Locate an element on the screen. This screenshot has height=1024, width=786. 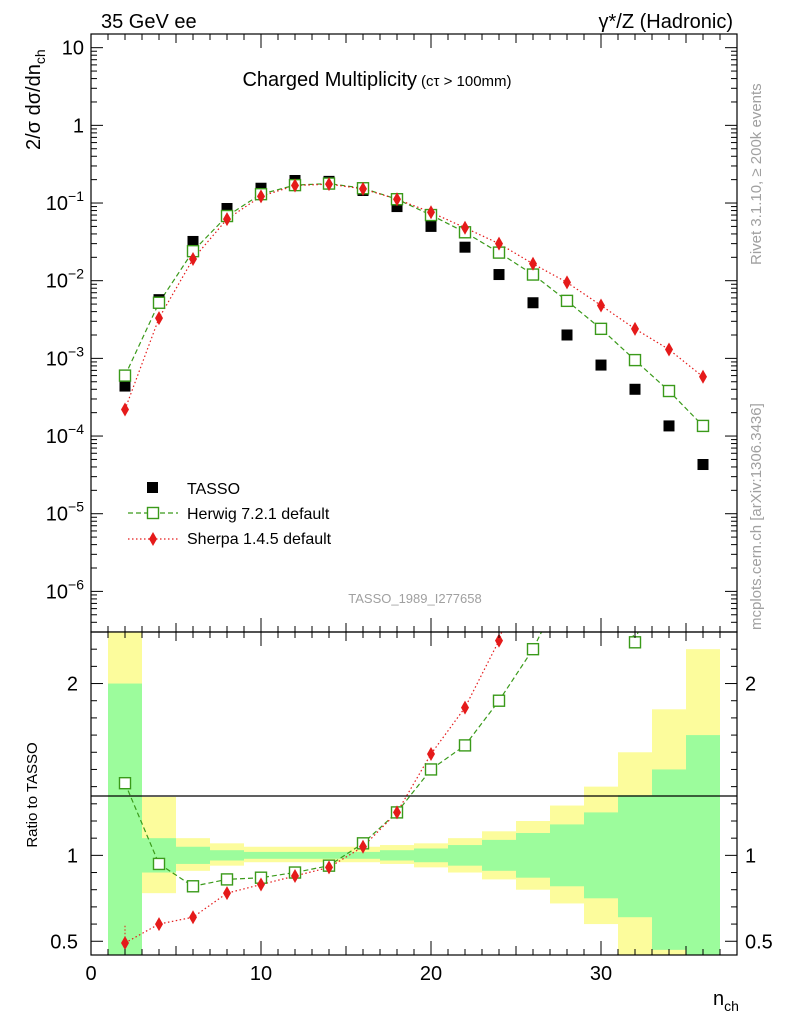
legend-label-tasso: TASSO is located at coordinates (213, 489).